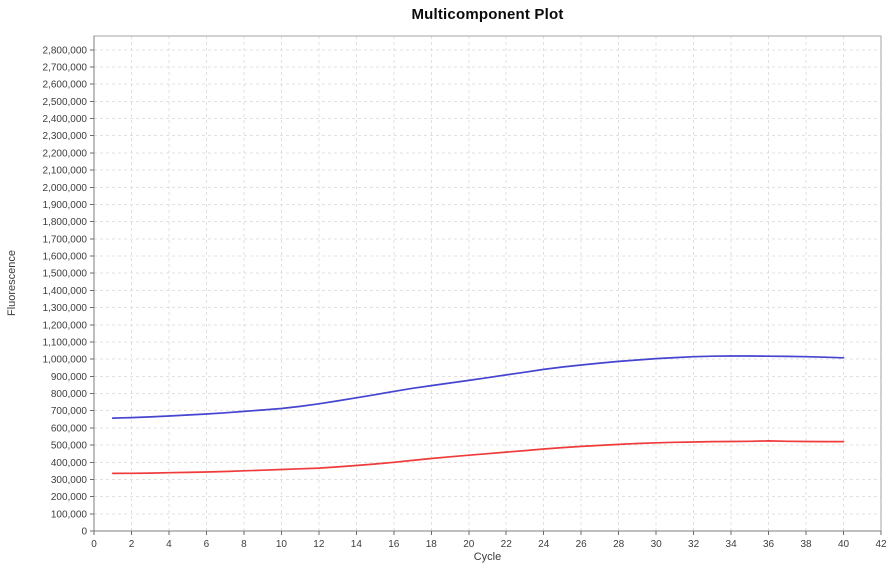  I want to click on y-tick-label: 2,300,000, so click(65, 136).